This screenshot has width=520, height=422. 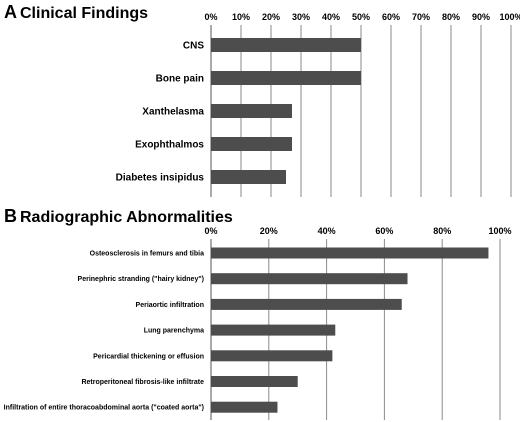 I want to click on panel-b-tick-label: 0%, so click(x=210, y=231).